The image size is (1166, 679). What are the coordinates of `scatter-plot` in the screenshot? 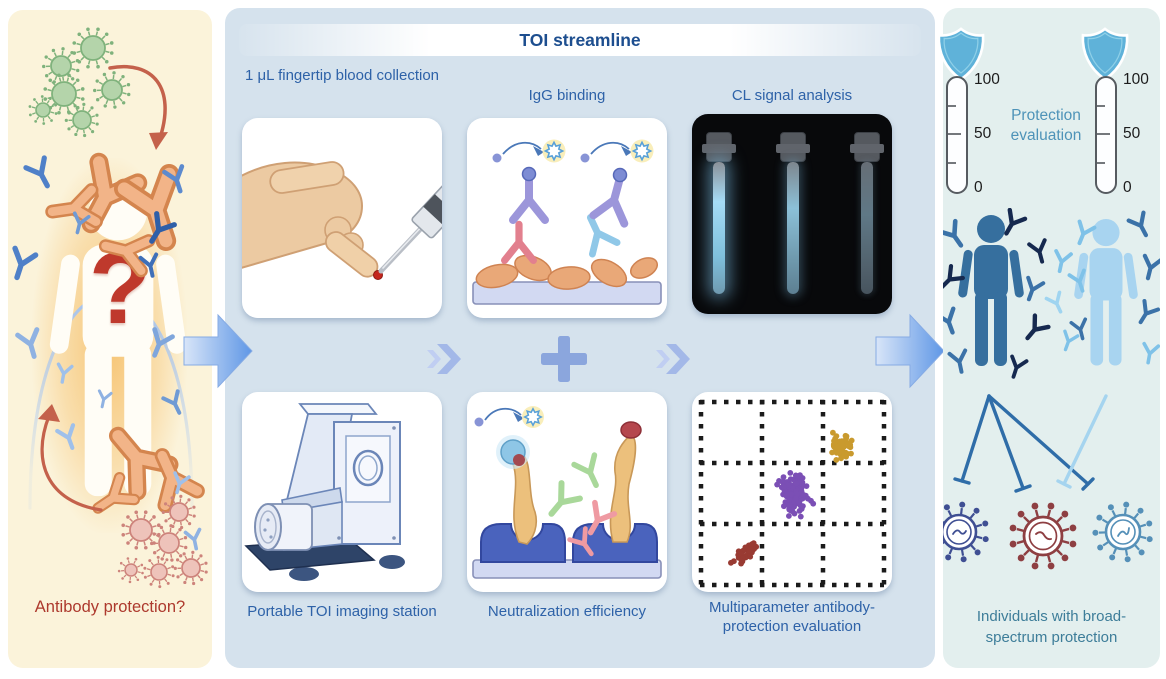 It's located at (792, 492).